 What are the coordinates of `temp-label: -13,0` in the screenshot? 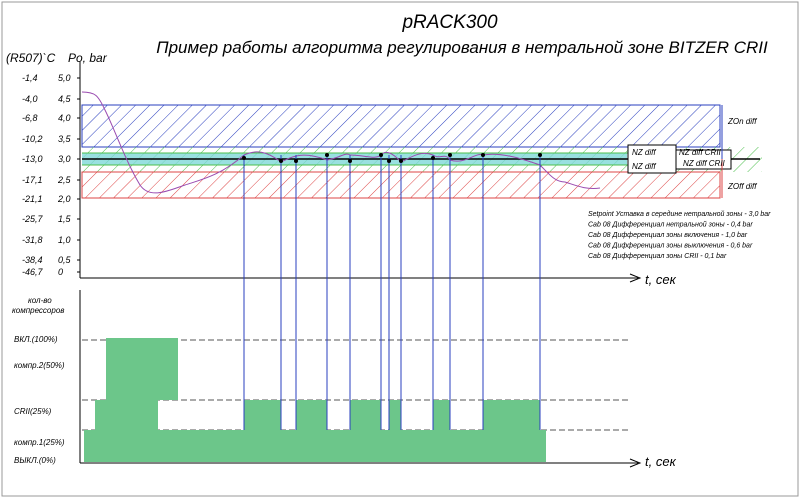 It's located at (32, 159).